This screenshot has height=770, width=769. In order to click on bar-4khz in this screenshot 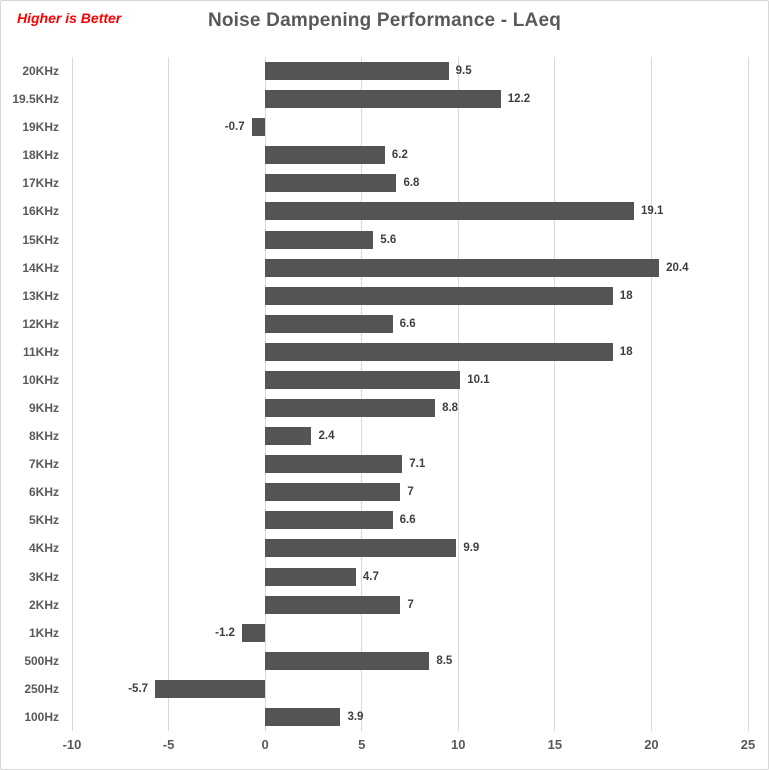, I will do `click(361, 548)`.